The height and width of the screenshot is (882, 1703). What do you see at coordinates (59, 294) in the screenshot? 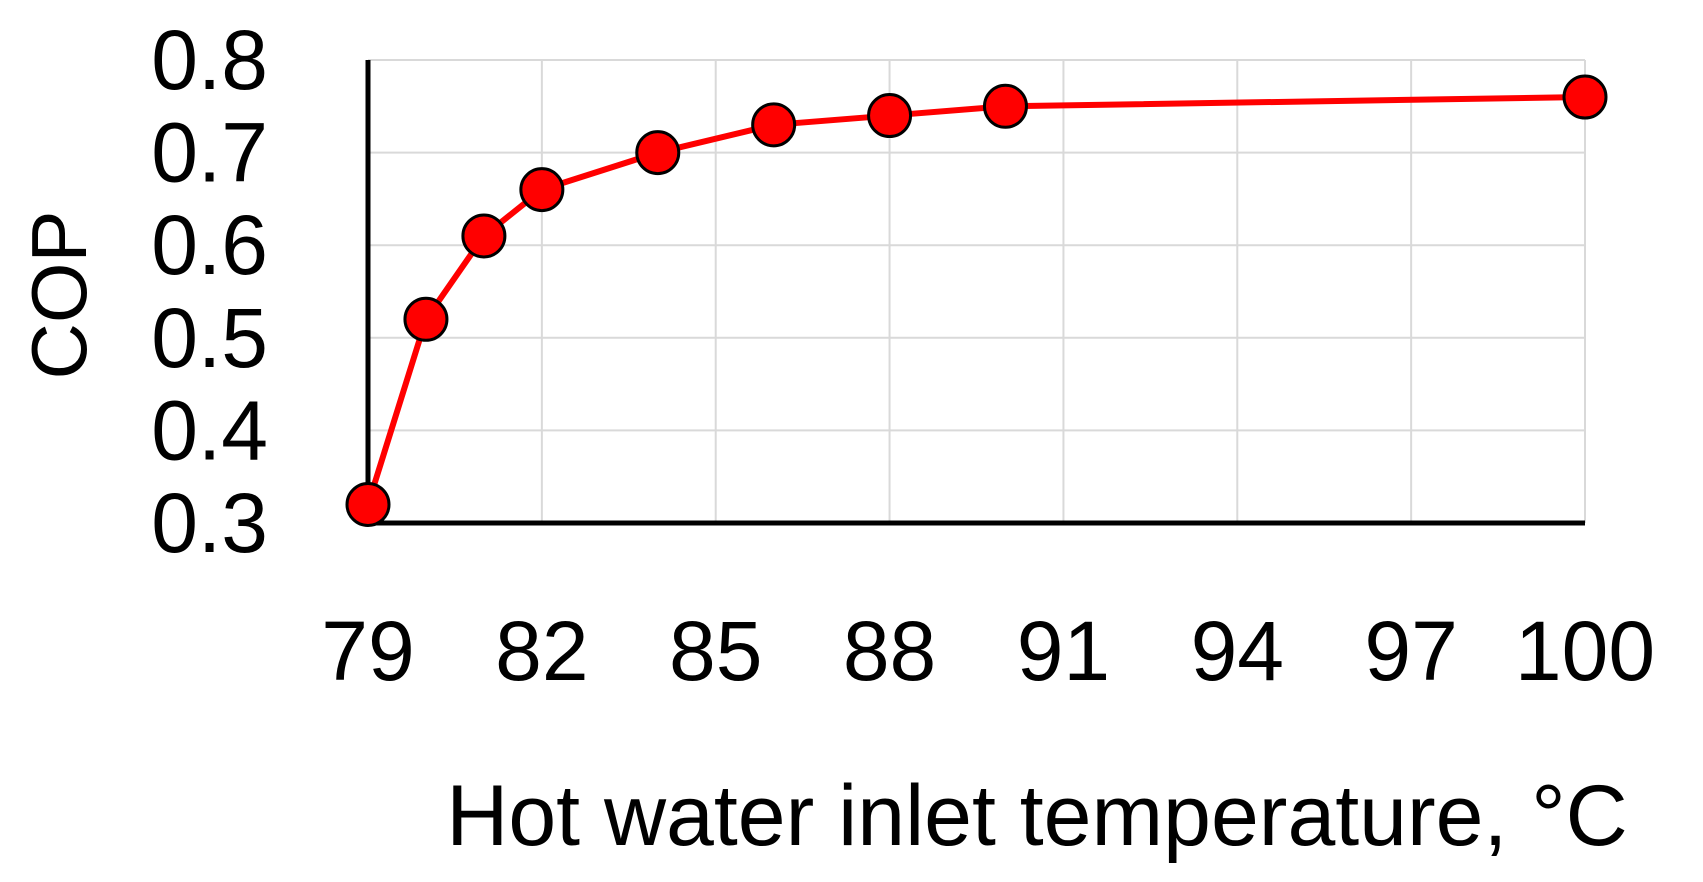
I see `y-axis-title: COP` at bounding box center [59, 294].